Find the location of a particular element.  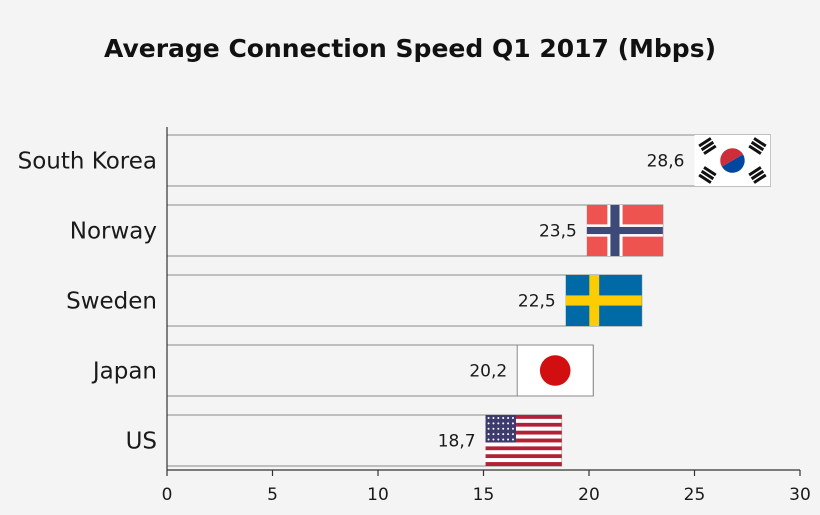

value-label: 23,5 is located at coordinates (558, 232).